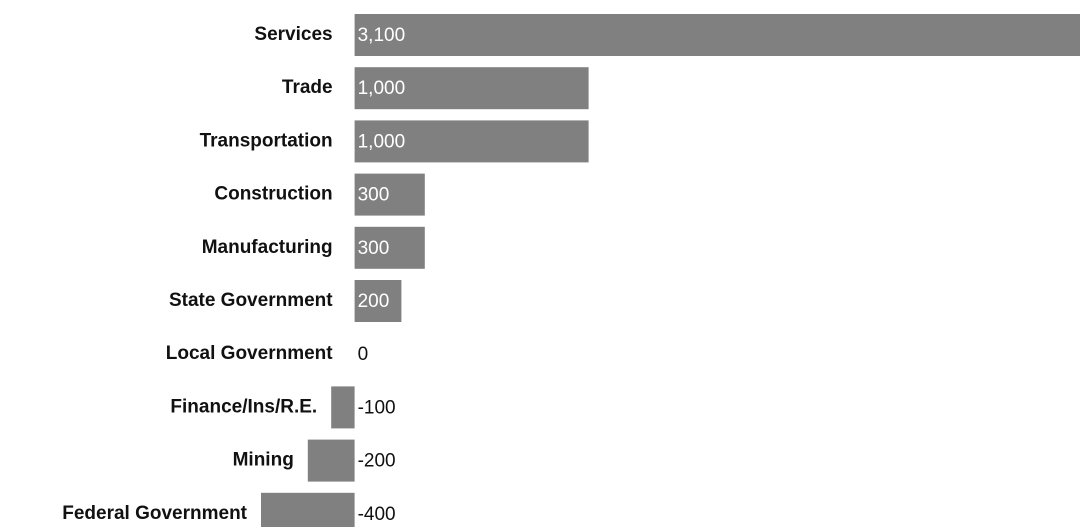 The height and width of the screenshot is (527, 1080). What do you see at coordinates (363, 354) in the screenshot?
I see `value-label: 0` at bounding box center [363, 354].